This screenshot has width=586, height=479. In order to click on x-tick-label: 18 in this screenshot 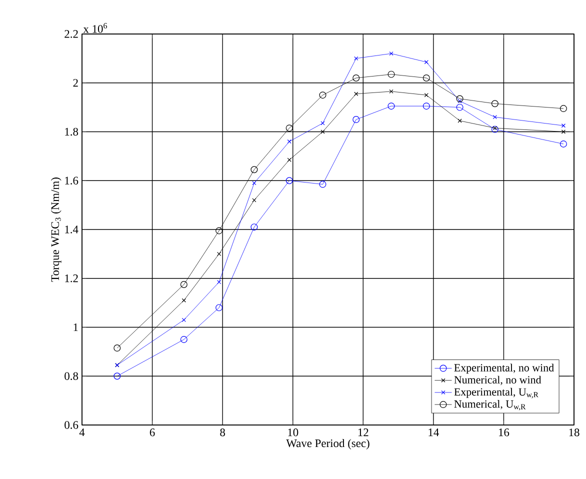, I will do `click(574, 432)`.